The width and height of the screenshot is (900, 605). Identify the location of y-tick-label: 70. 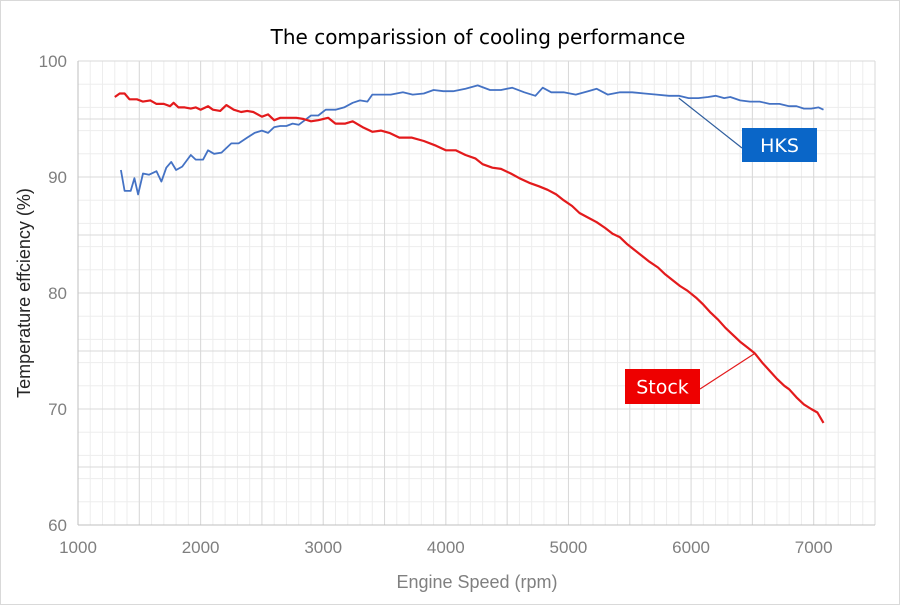
(57, 409).